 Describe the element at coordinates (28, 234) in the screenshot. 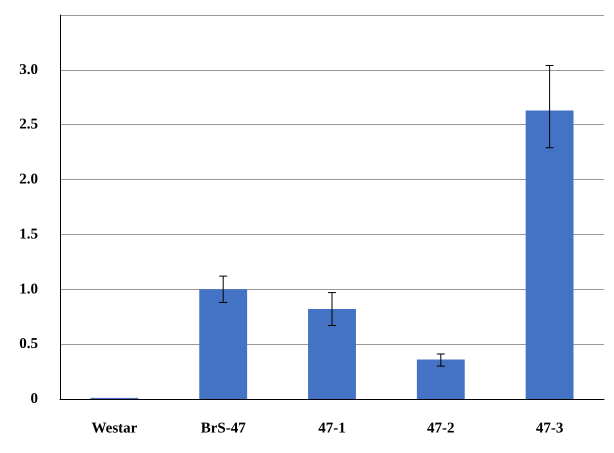

I see `y-tick-label: 1.5` at that location.